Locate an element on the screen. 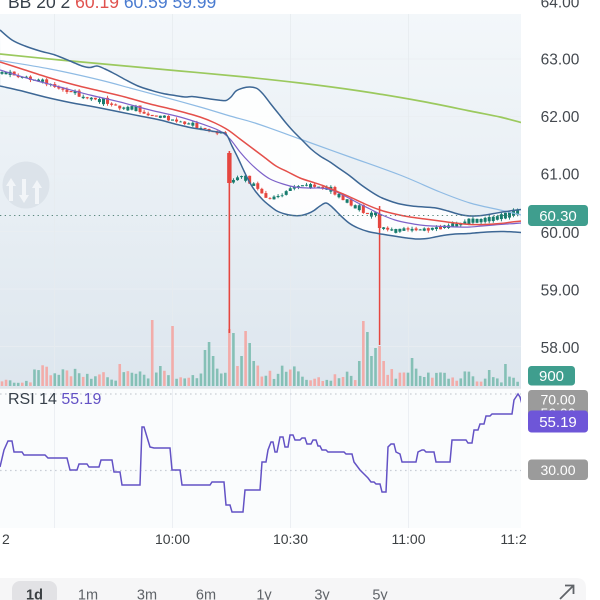 This screenshot has width=600, height=600. svg-text: 2 is located at coordinates (6, 539).